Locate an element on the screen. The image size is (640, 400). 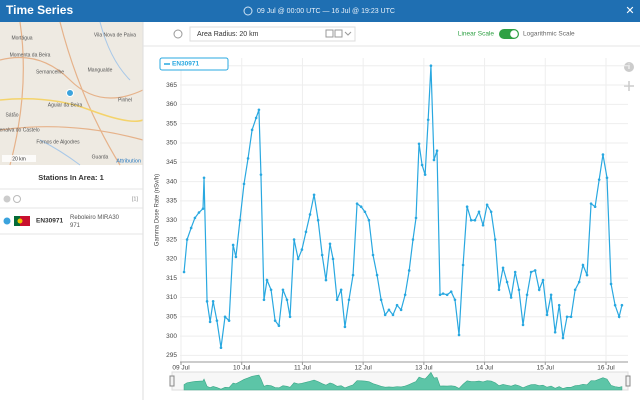
y-tick-label: 295 is located at coordinates (171, 355).